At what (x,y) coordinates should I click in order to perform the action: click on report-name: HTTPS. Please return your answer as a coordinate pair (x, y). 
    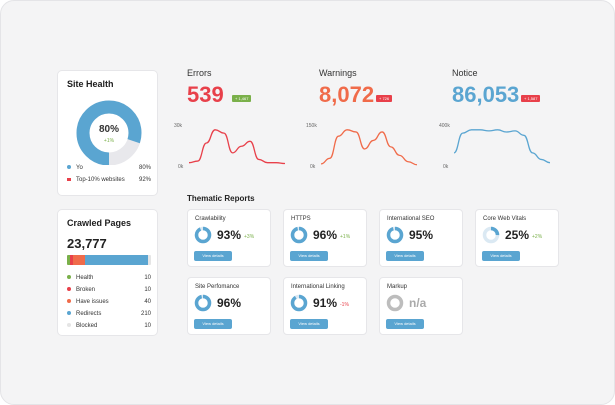
    Looking at the image, I should click on (301, 219).